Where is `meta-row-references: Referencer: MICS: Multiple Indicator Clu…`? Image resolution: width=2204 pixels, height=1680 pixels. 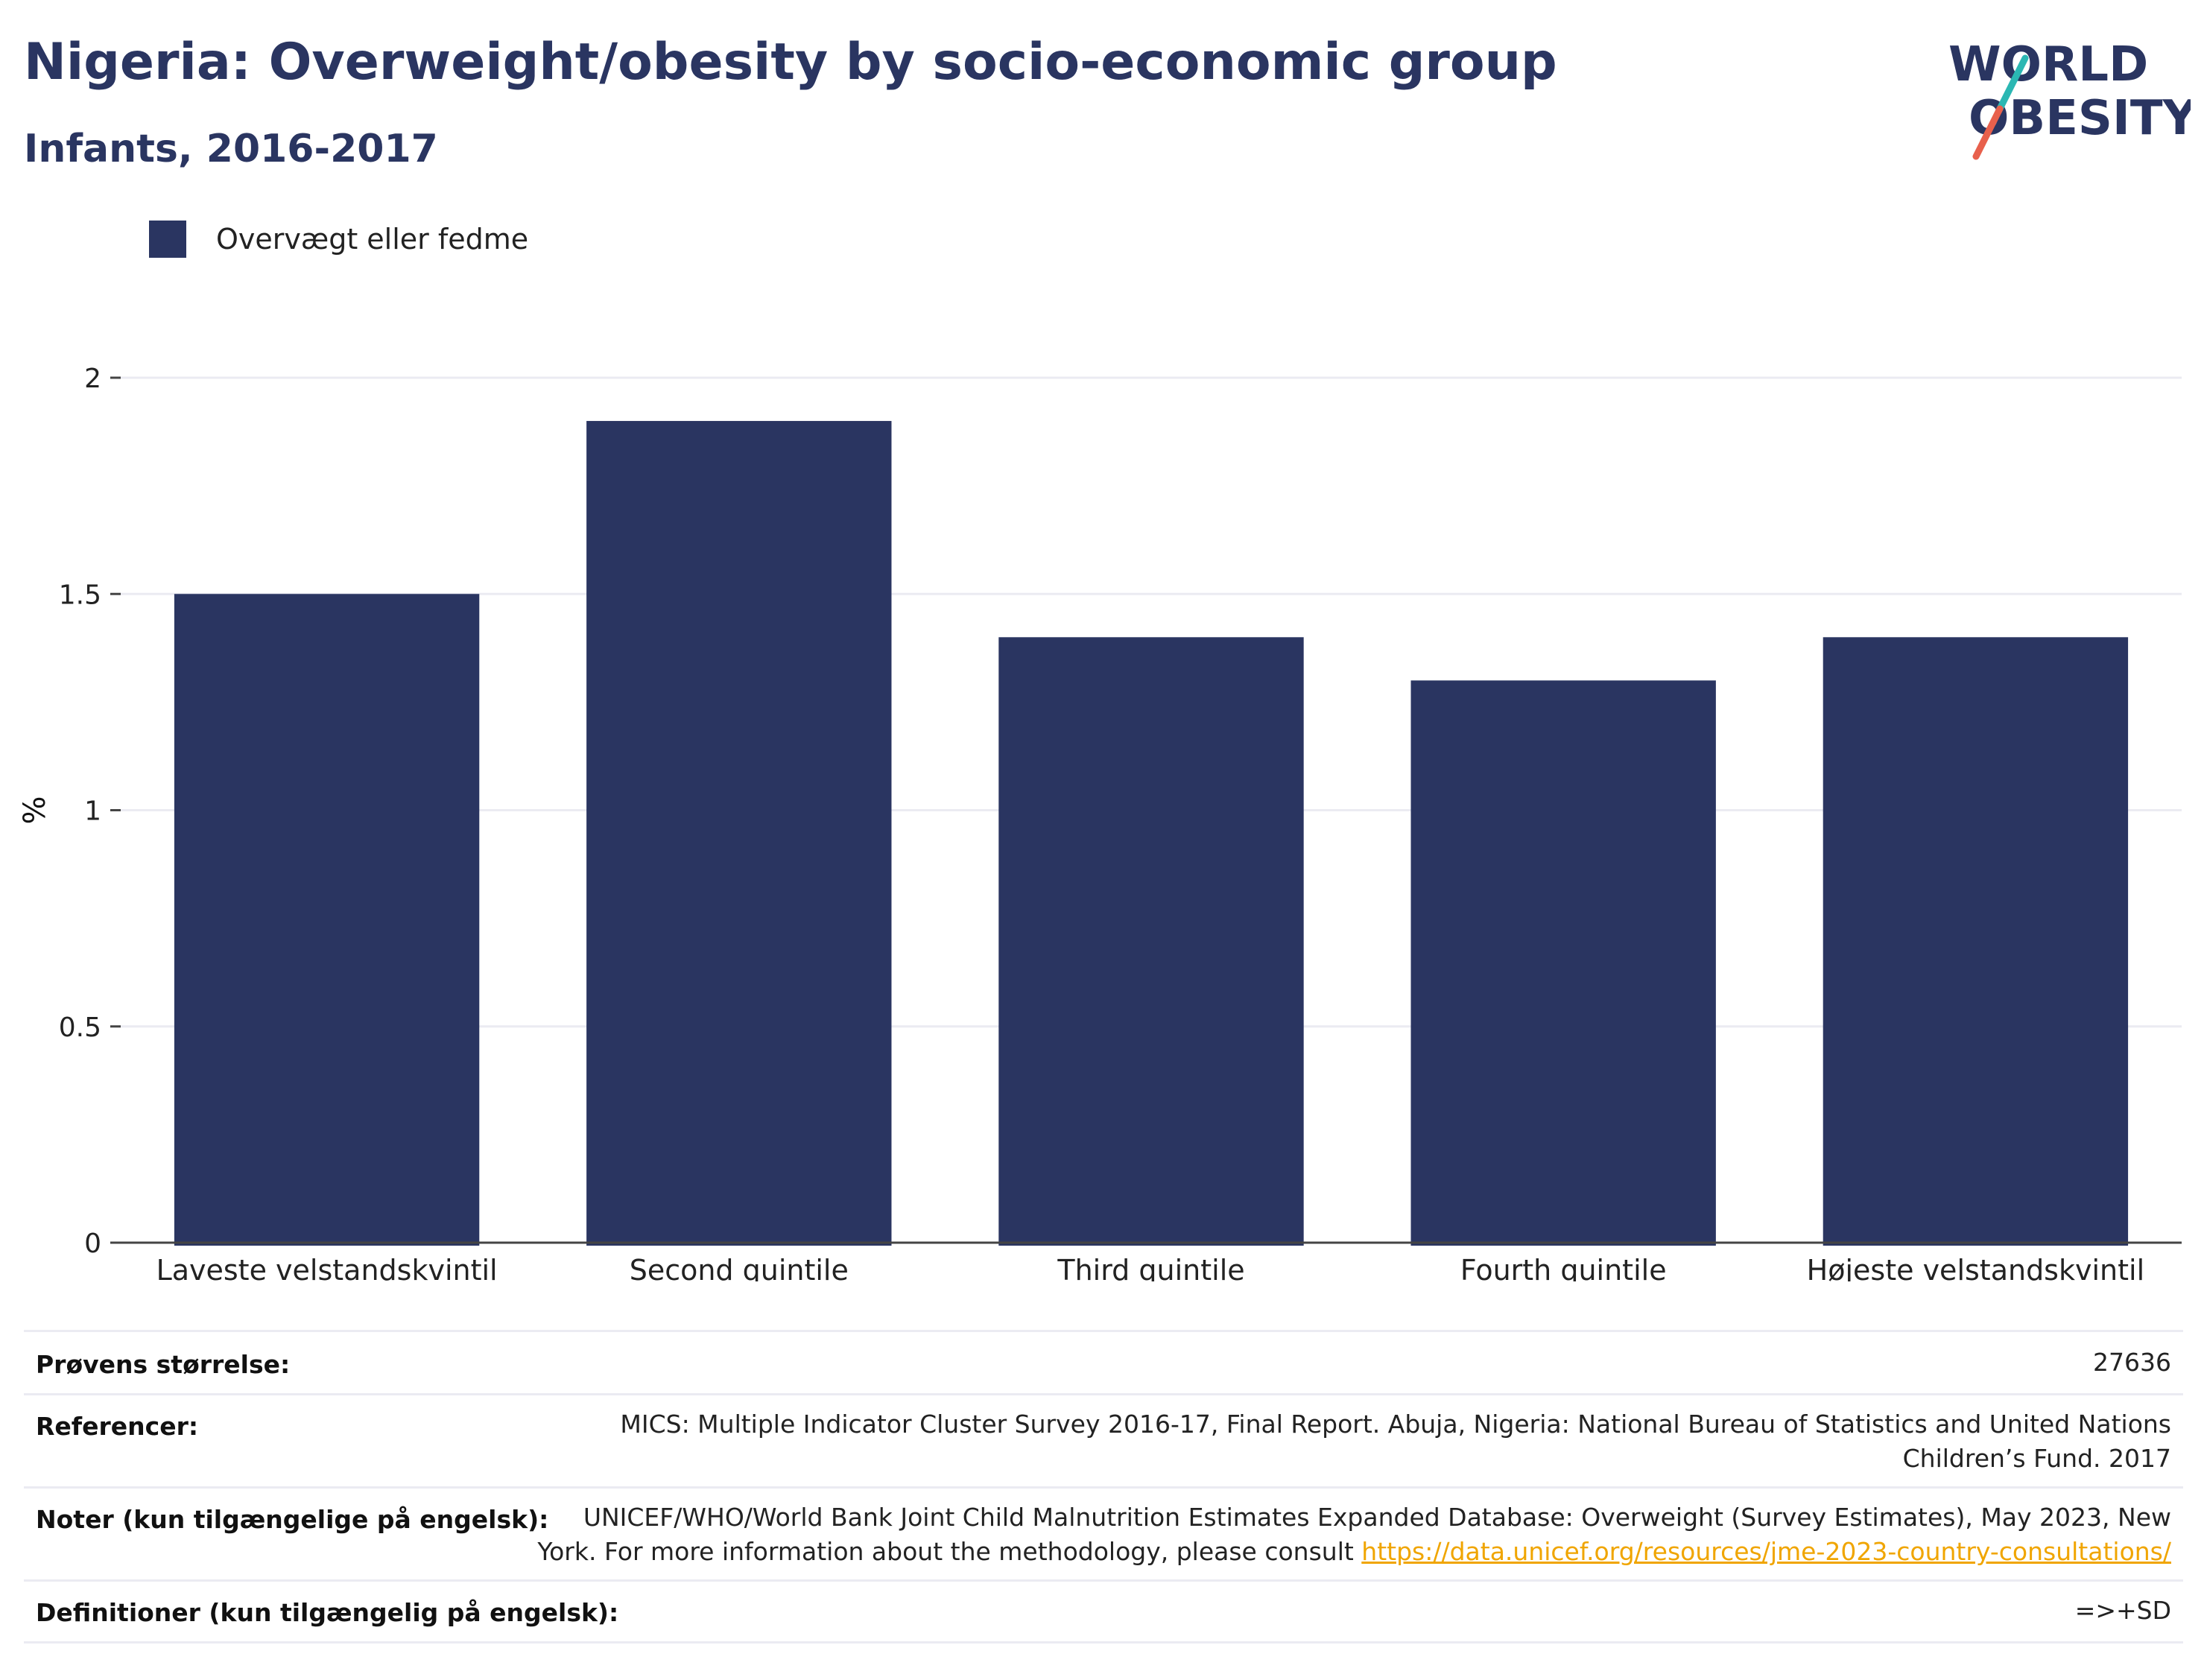
meta-row-references: Referencer: MICS: Multiple Indicator Clu… is located at coordinates (1103, 1442).